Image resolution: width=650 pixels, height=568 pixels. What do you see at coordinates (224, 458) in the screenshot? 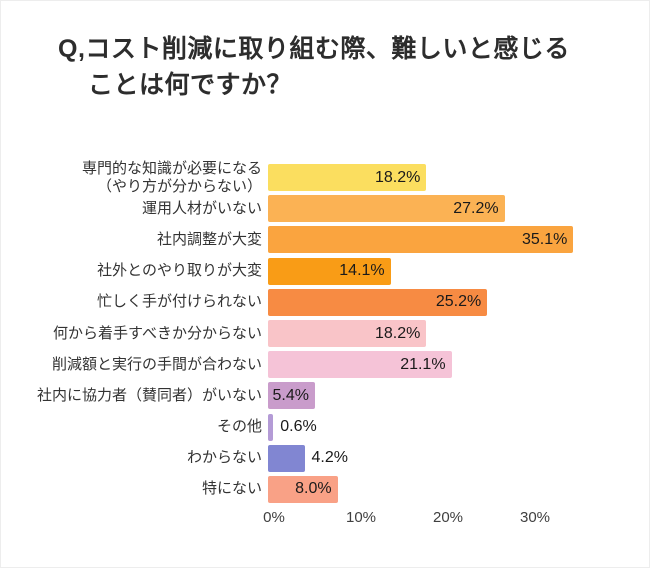
I see `category-label: わからない` at bounding box center [224, 458].